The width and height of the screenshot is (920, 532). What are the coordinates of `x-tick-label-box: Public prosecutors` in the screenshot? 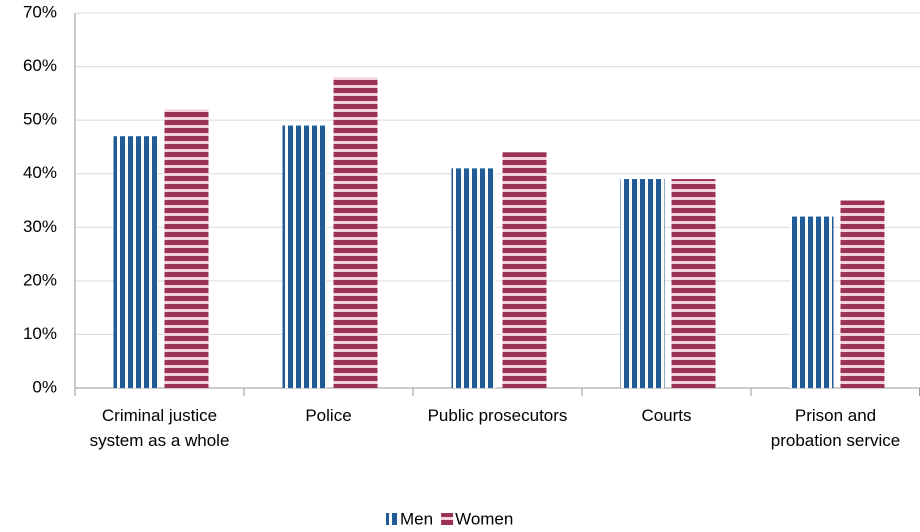 It's located at (497, 415).